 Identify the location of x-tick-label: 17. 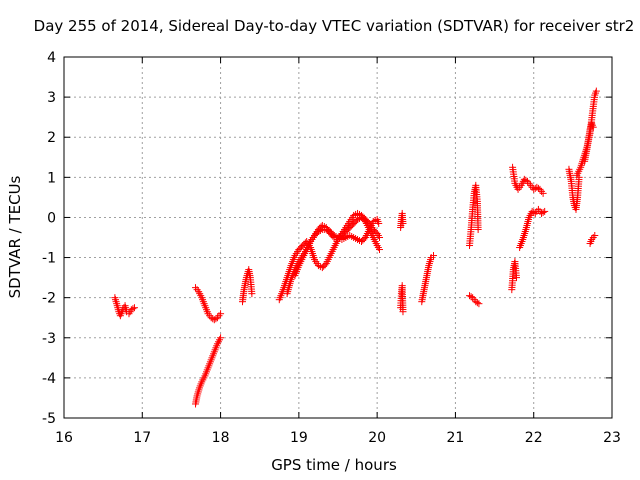
(142, 438).